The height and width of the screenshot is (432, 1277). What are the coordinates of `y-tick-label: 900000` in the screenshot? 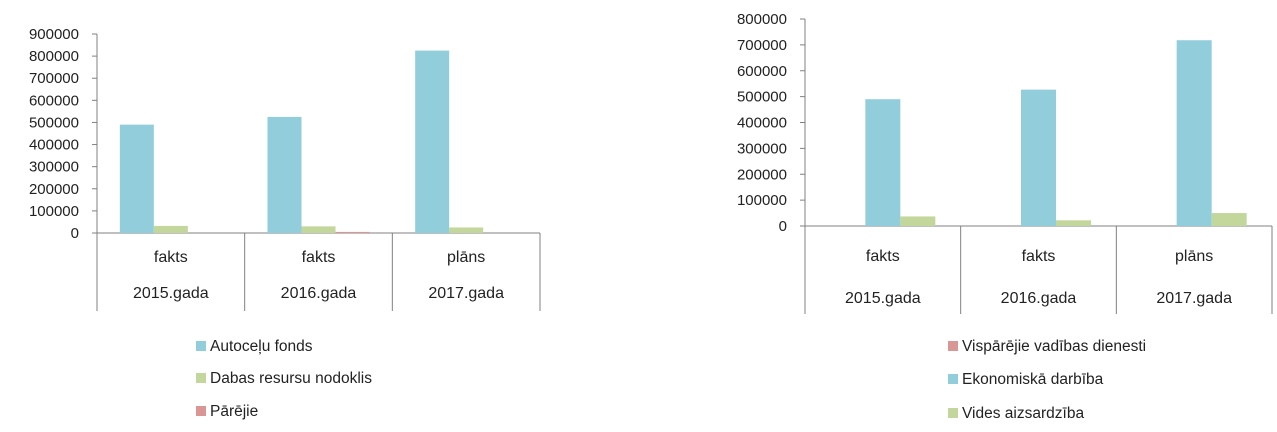 It's located at (54, 34).